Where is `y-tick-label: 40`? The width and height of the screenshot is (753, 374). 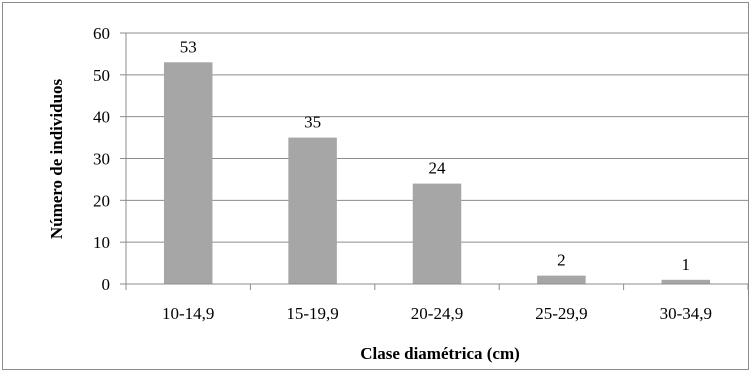
y-tick-label: 40 is located at coordinates (101, 117).